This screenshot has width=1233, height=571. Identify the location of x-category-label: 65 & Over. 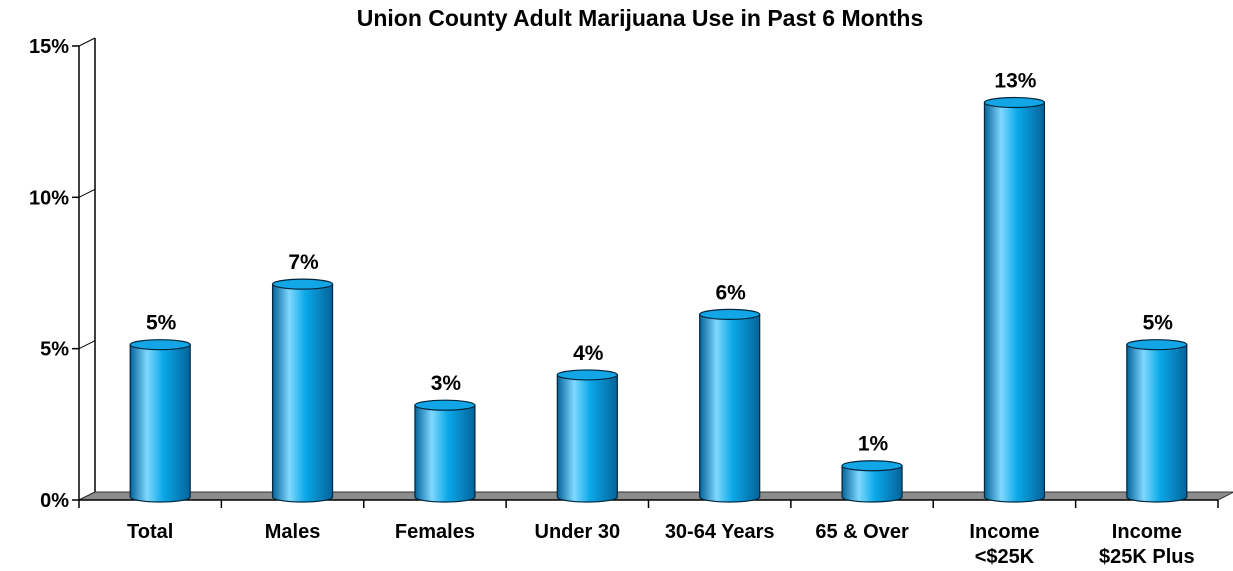
(862, 532).